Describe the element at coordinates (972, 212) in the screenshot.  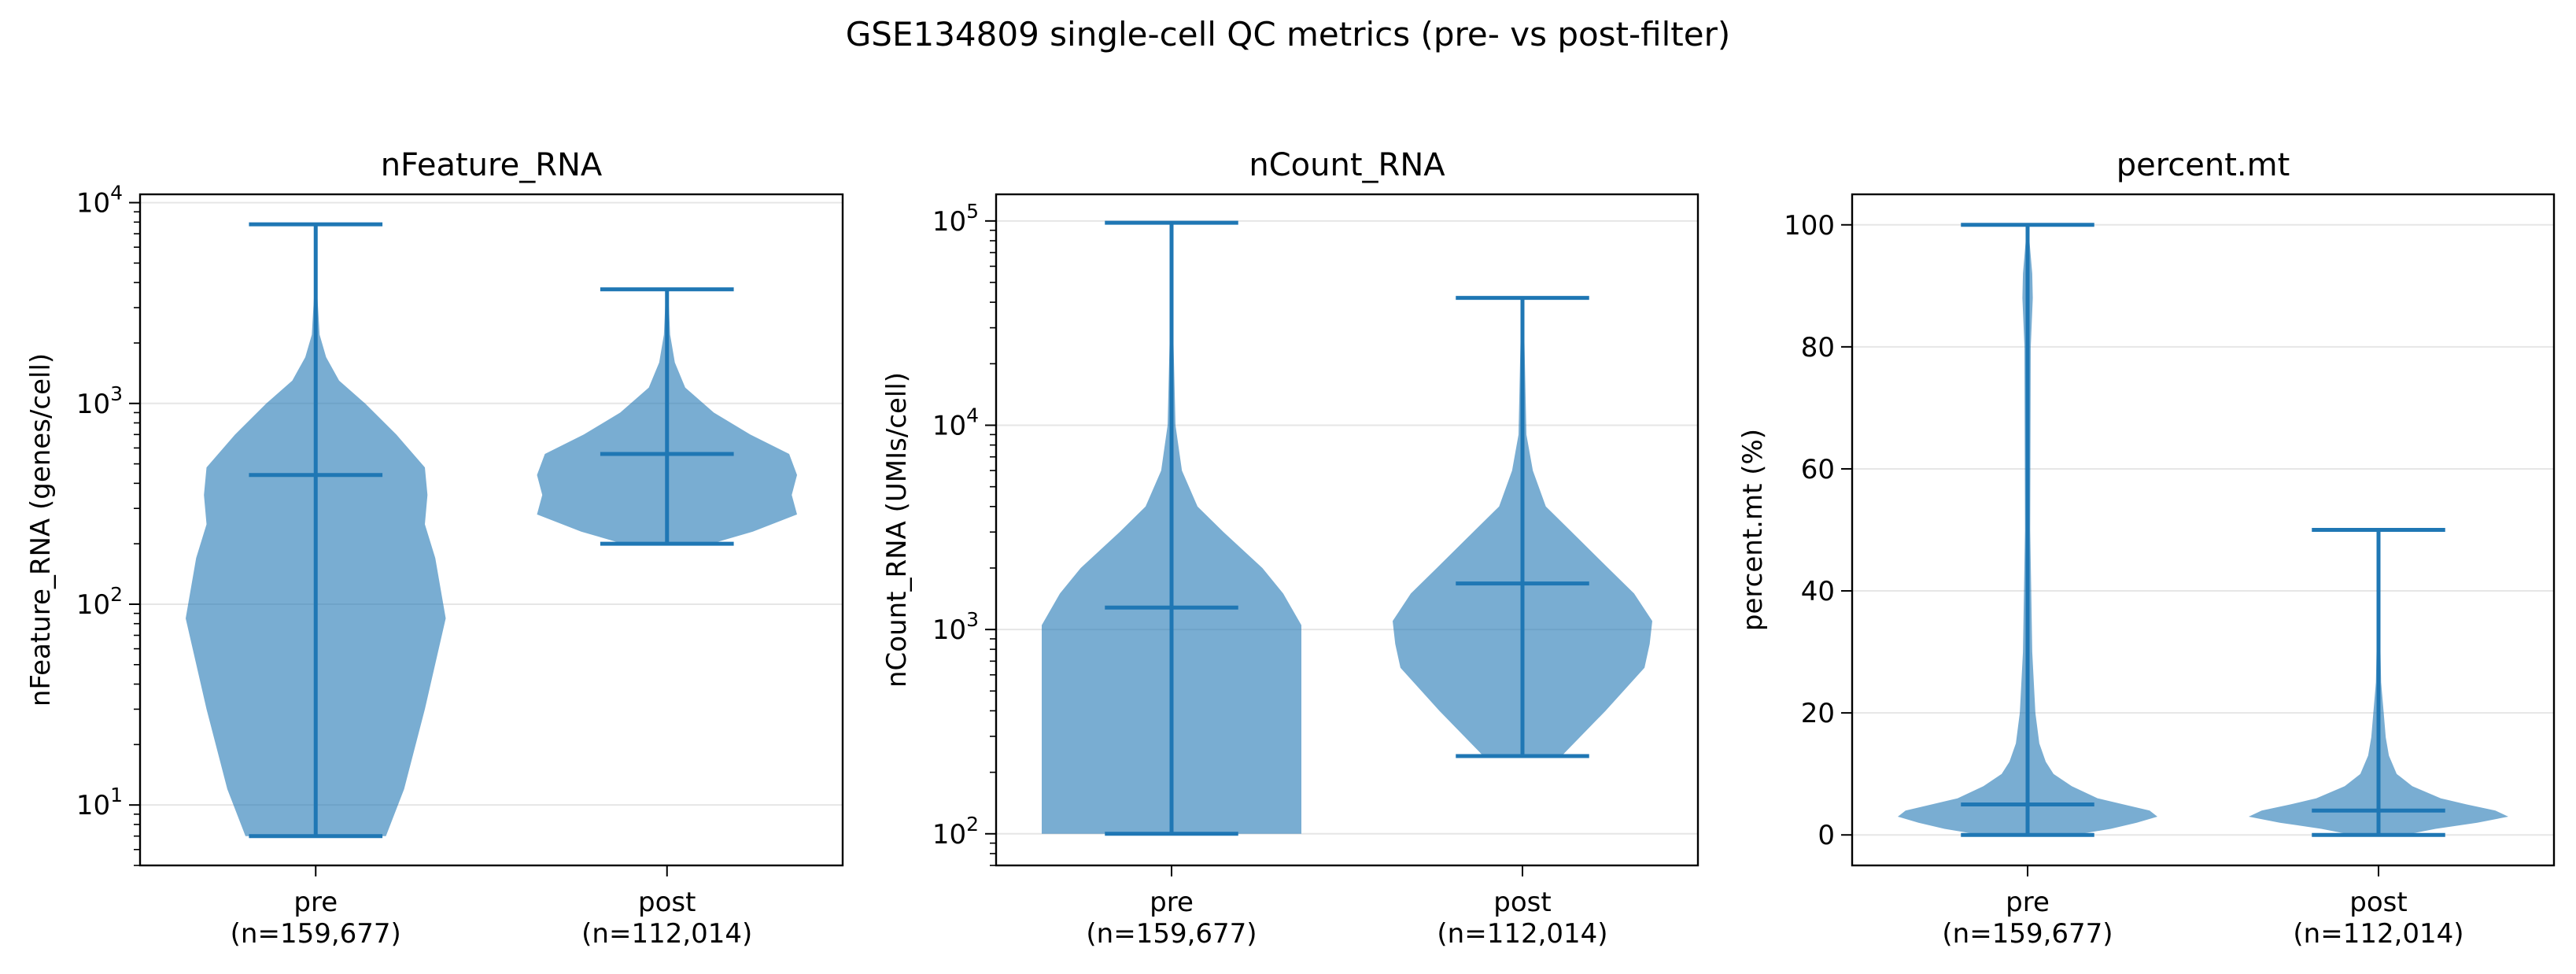
I see `y-tick-exponent: 5` at that location.